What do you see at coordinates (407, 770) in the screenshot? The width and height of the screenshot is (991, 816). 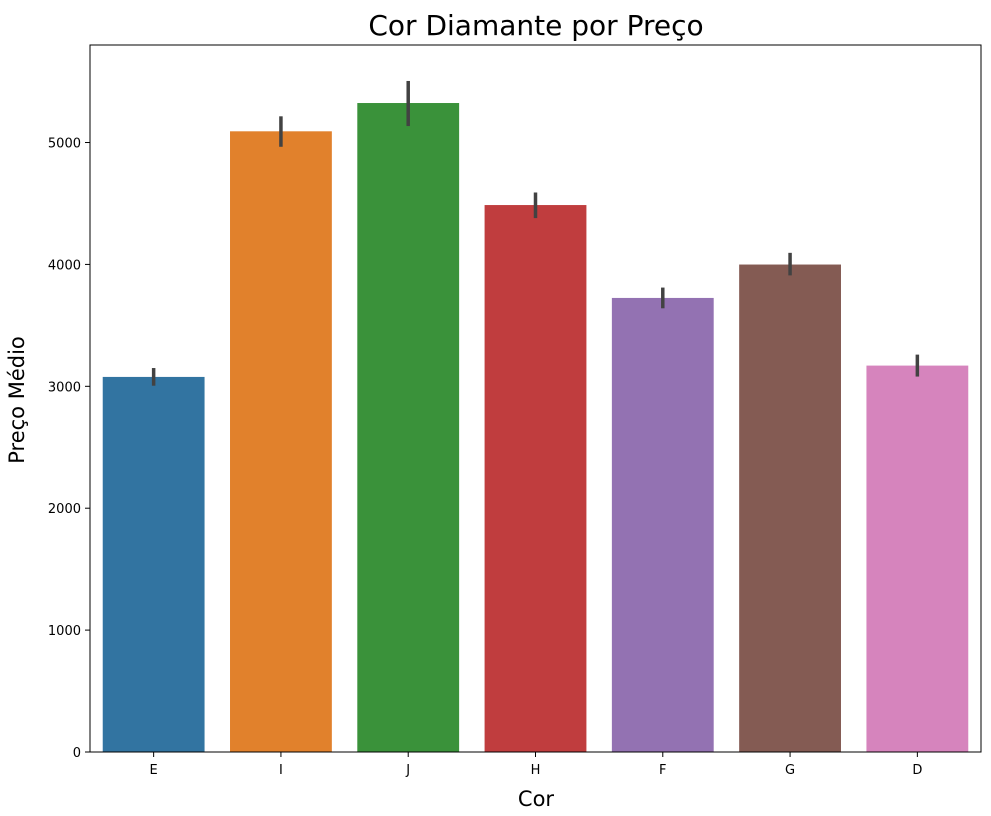 I see `x-tick-label: J` at bounding box center [407, 770].